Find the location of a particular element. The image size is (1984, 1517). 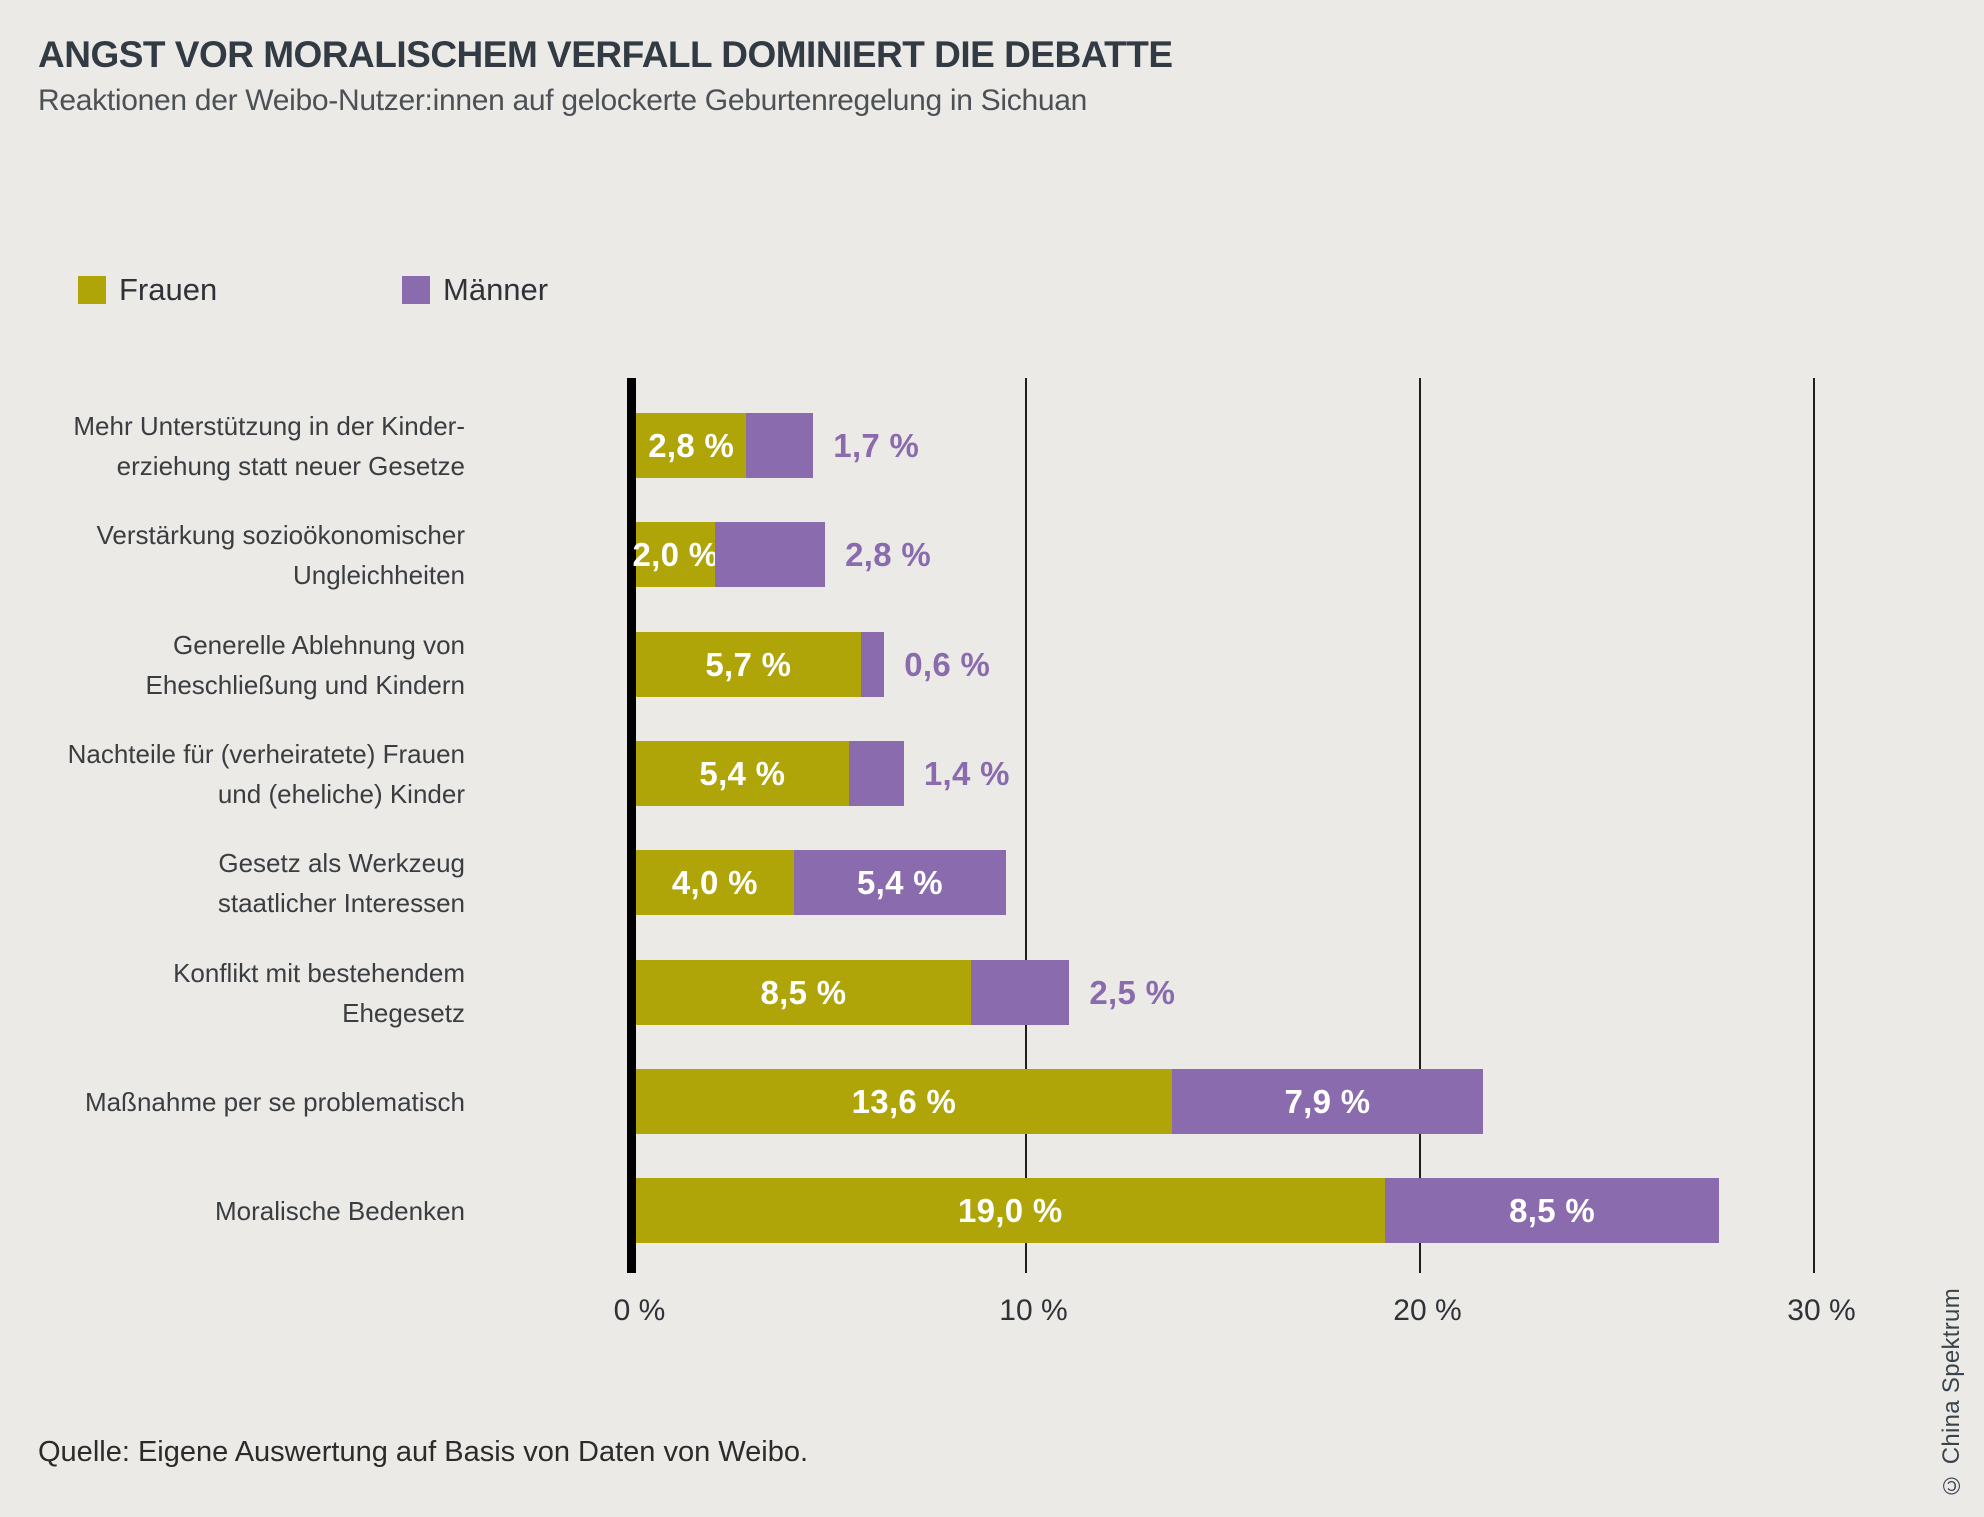

category-label-line: Ungleichheiten is located at coordinates (378, 574).